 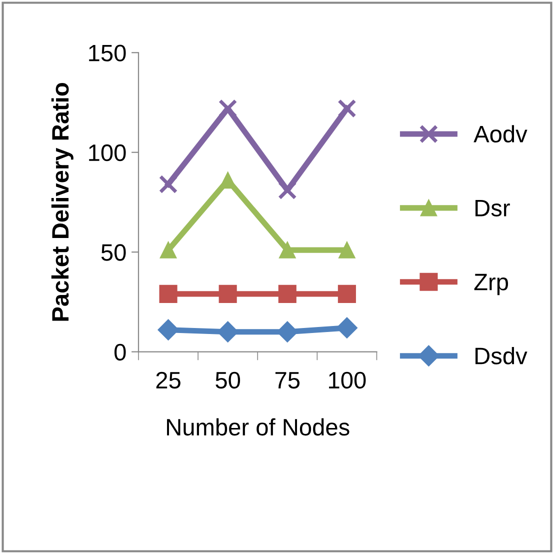 I want to click on x-tick-label: 100, so click(x=347, y=380).